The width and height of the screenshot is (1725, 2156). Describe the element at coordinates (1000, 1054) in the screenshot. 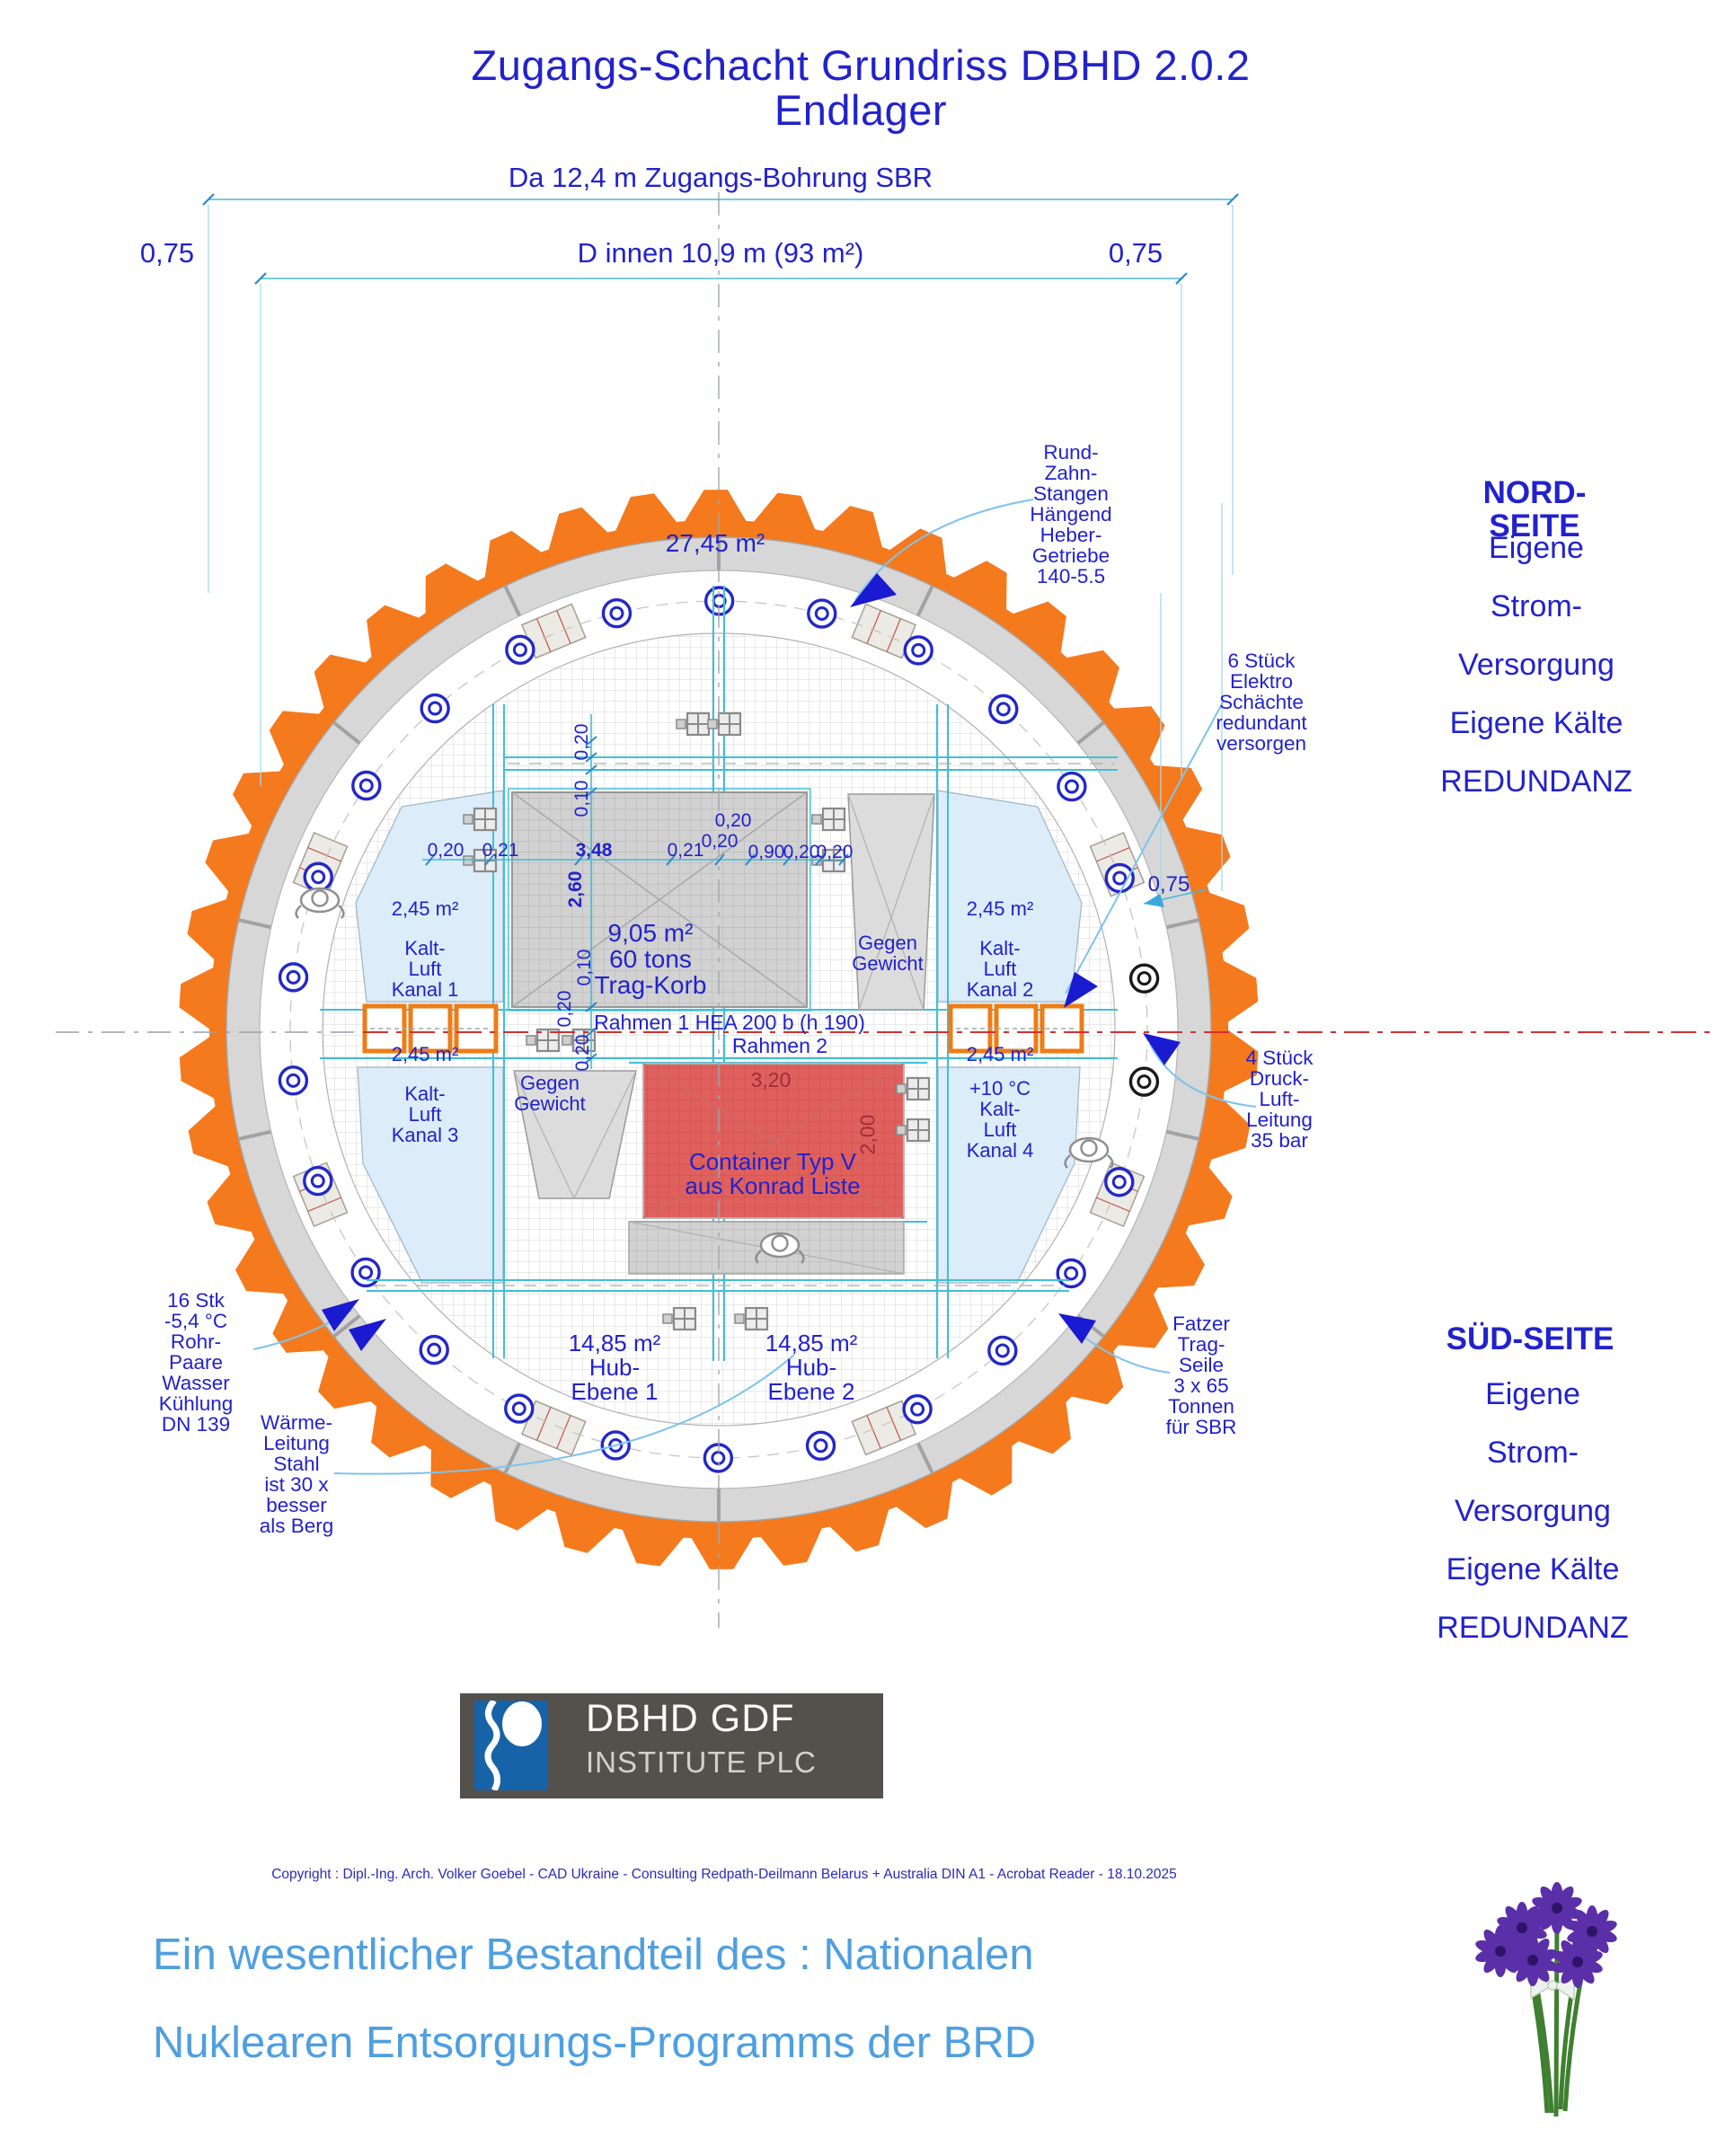

I see `kanal4-area: 2,45 m²` at that location.